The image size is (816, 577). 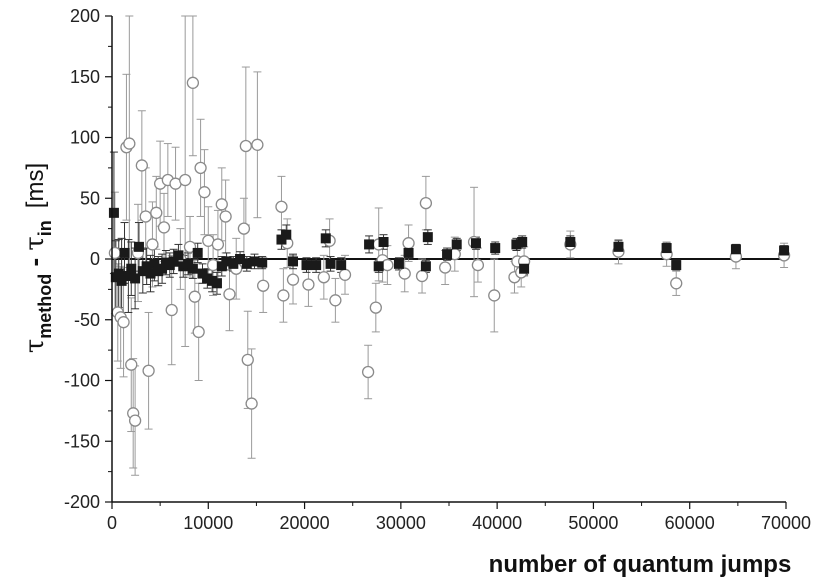 What do you see at coordinates (690, 523) in the screenshot?
I see `x-tick-label-6: 60000` at bounding box center [690, 523].